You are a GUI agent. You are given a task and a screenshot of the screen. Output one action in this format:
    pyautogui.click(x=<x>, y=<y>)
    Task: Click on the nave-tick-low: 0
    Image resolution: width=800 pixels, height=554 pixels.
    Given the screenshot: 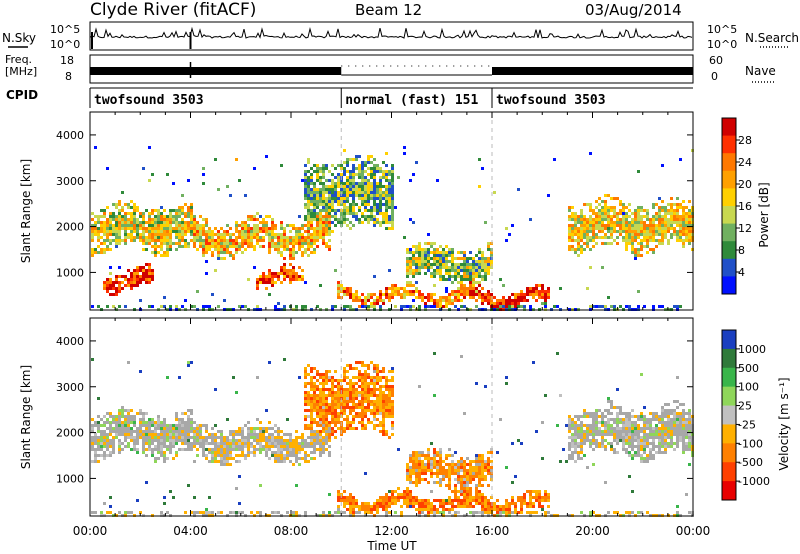 What is the action you would take?
    pyautogui.click(x=714, y=76)
    